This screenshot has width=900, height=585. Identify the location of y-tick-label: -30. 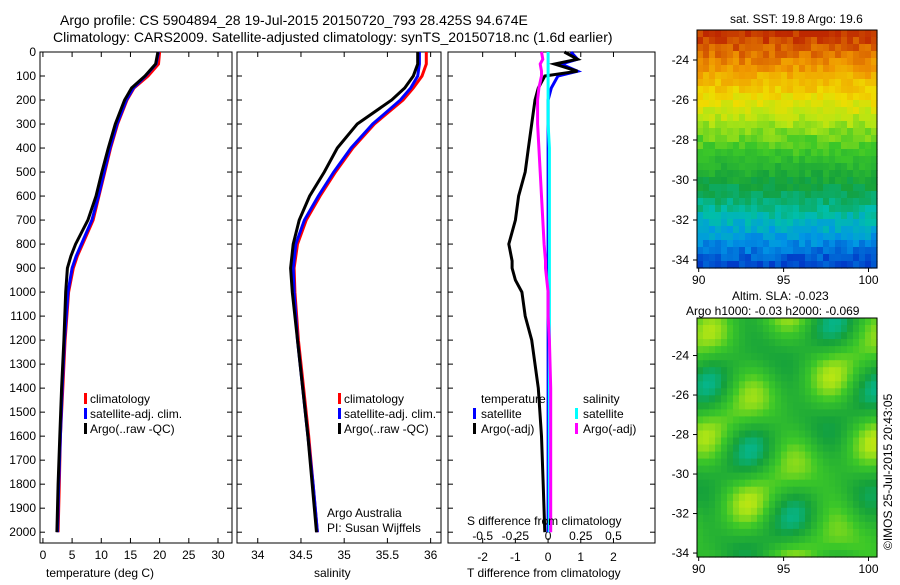
(681, 180).